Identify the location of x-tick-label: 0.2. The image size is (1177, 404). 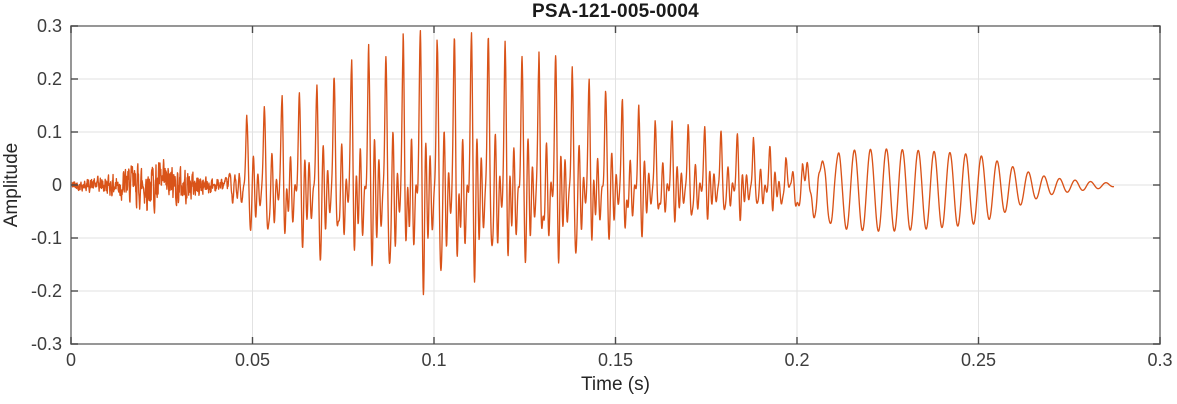
(797, 360).